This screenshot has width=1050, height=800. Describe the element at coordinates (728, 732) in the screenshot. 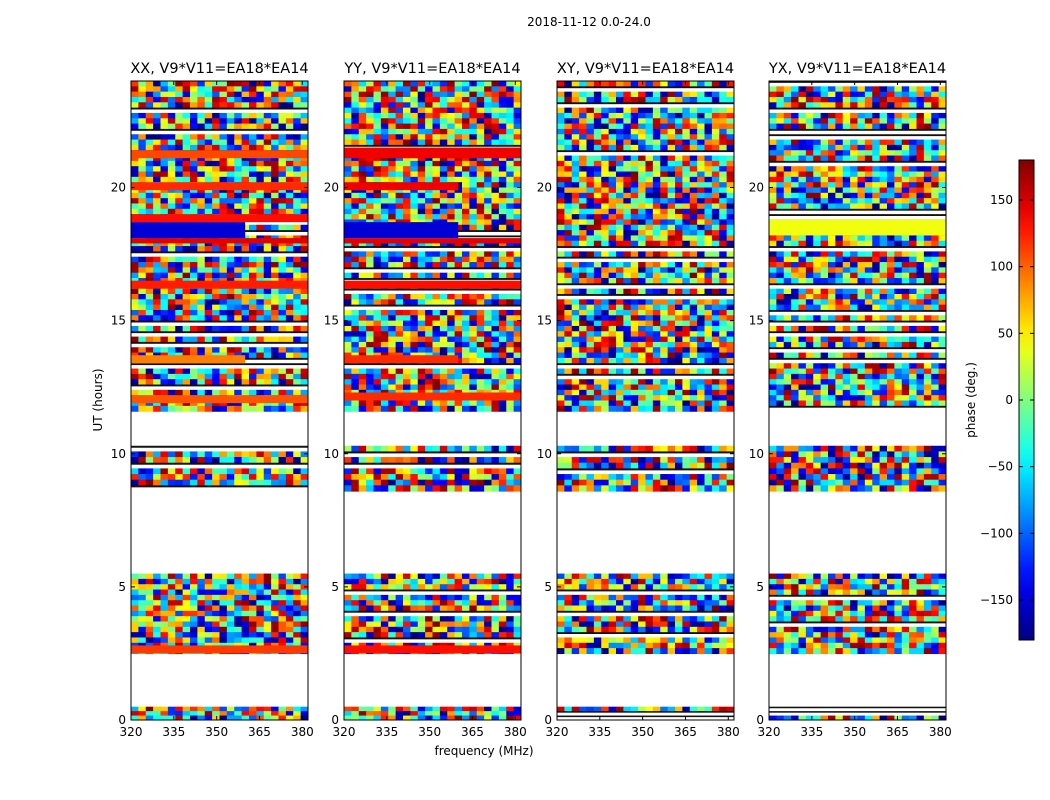

I see `panel-2-xtick-label: 380` at that location.